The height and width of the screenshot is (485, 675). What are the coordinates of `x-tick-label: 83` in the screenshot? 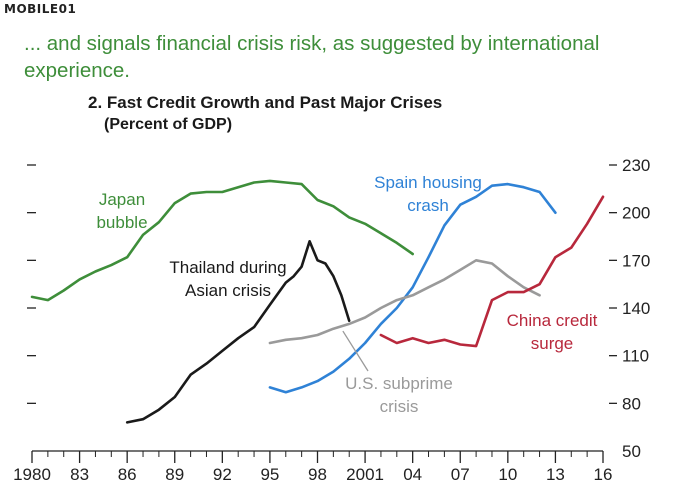 It's located at (79, 474).